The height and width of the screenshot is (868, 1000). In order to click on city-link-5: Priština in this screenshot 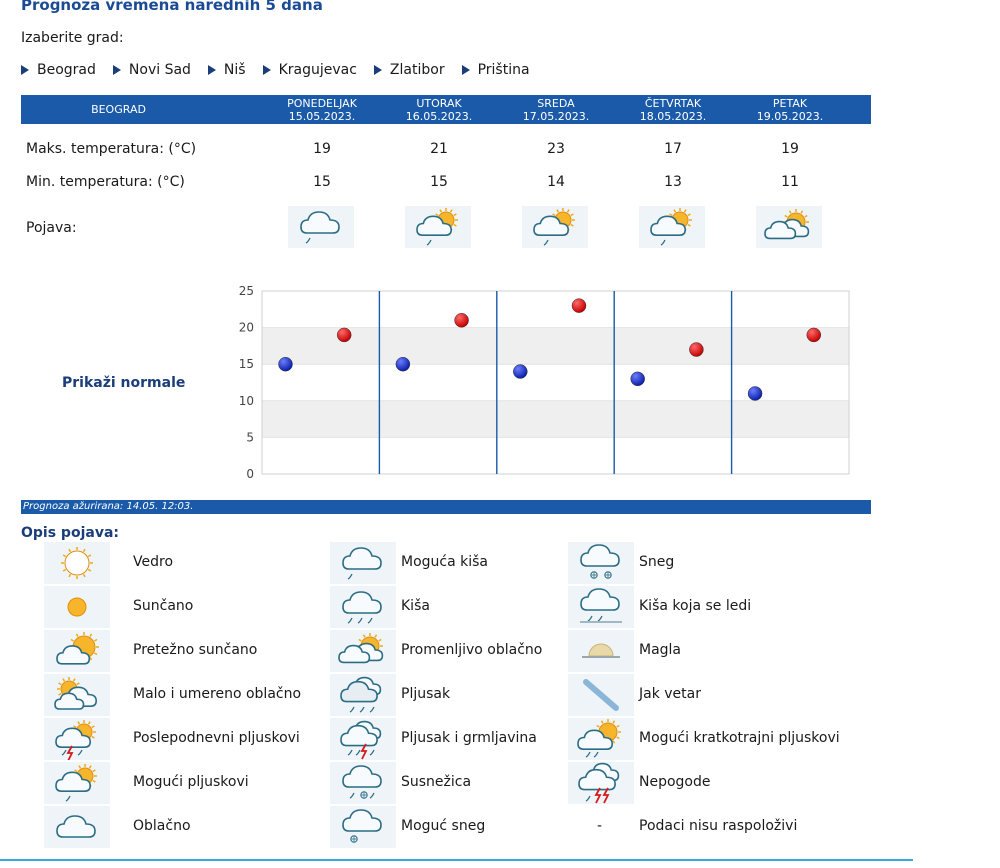, I will do `click(495, 70)`.